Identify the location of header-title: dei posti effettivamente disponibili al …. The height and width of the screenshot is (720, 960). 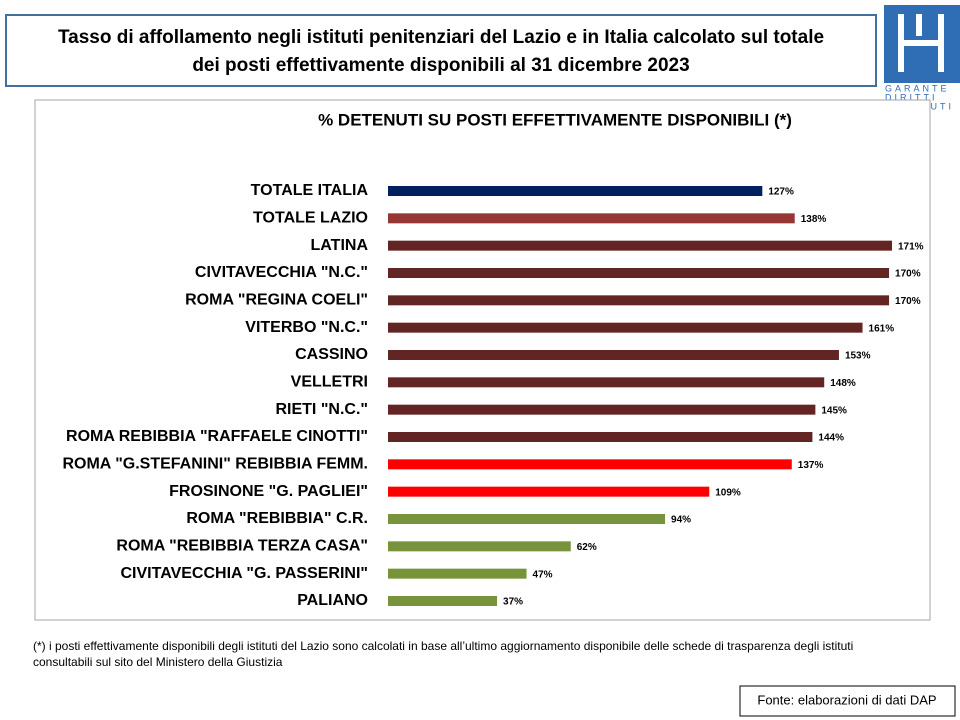
(440, 65).